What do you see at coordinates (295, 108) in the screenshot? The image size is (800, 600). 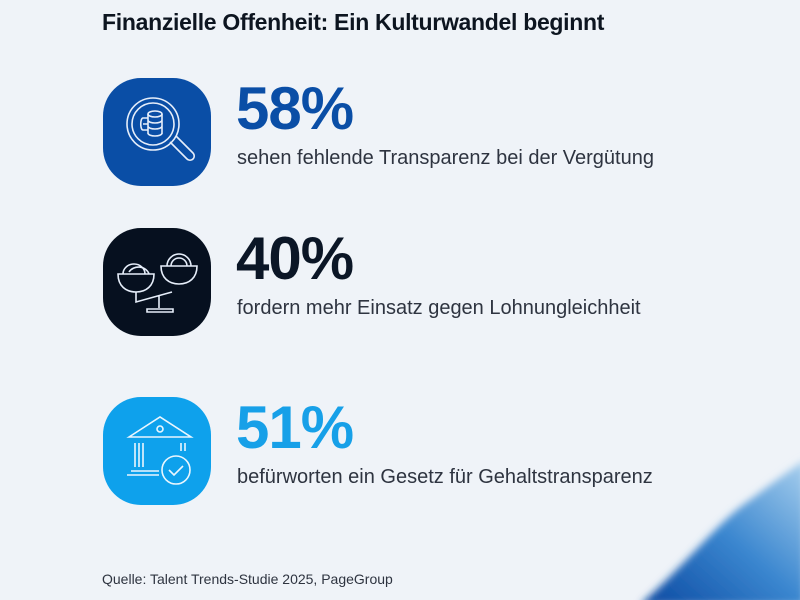 I see `stat-value: 58%` at bounding box center [295, 108].